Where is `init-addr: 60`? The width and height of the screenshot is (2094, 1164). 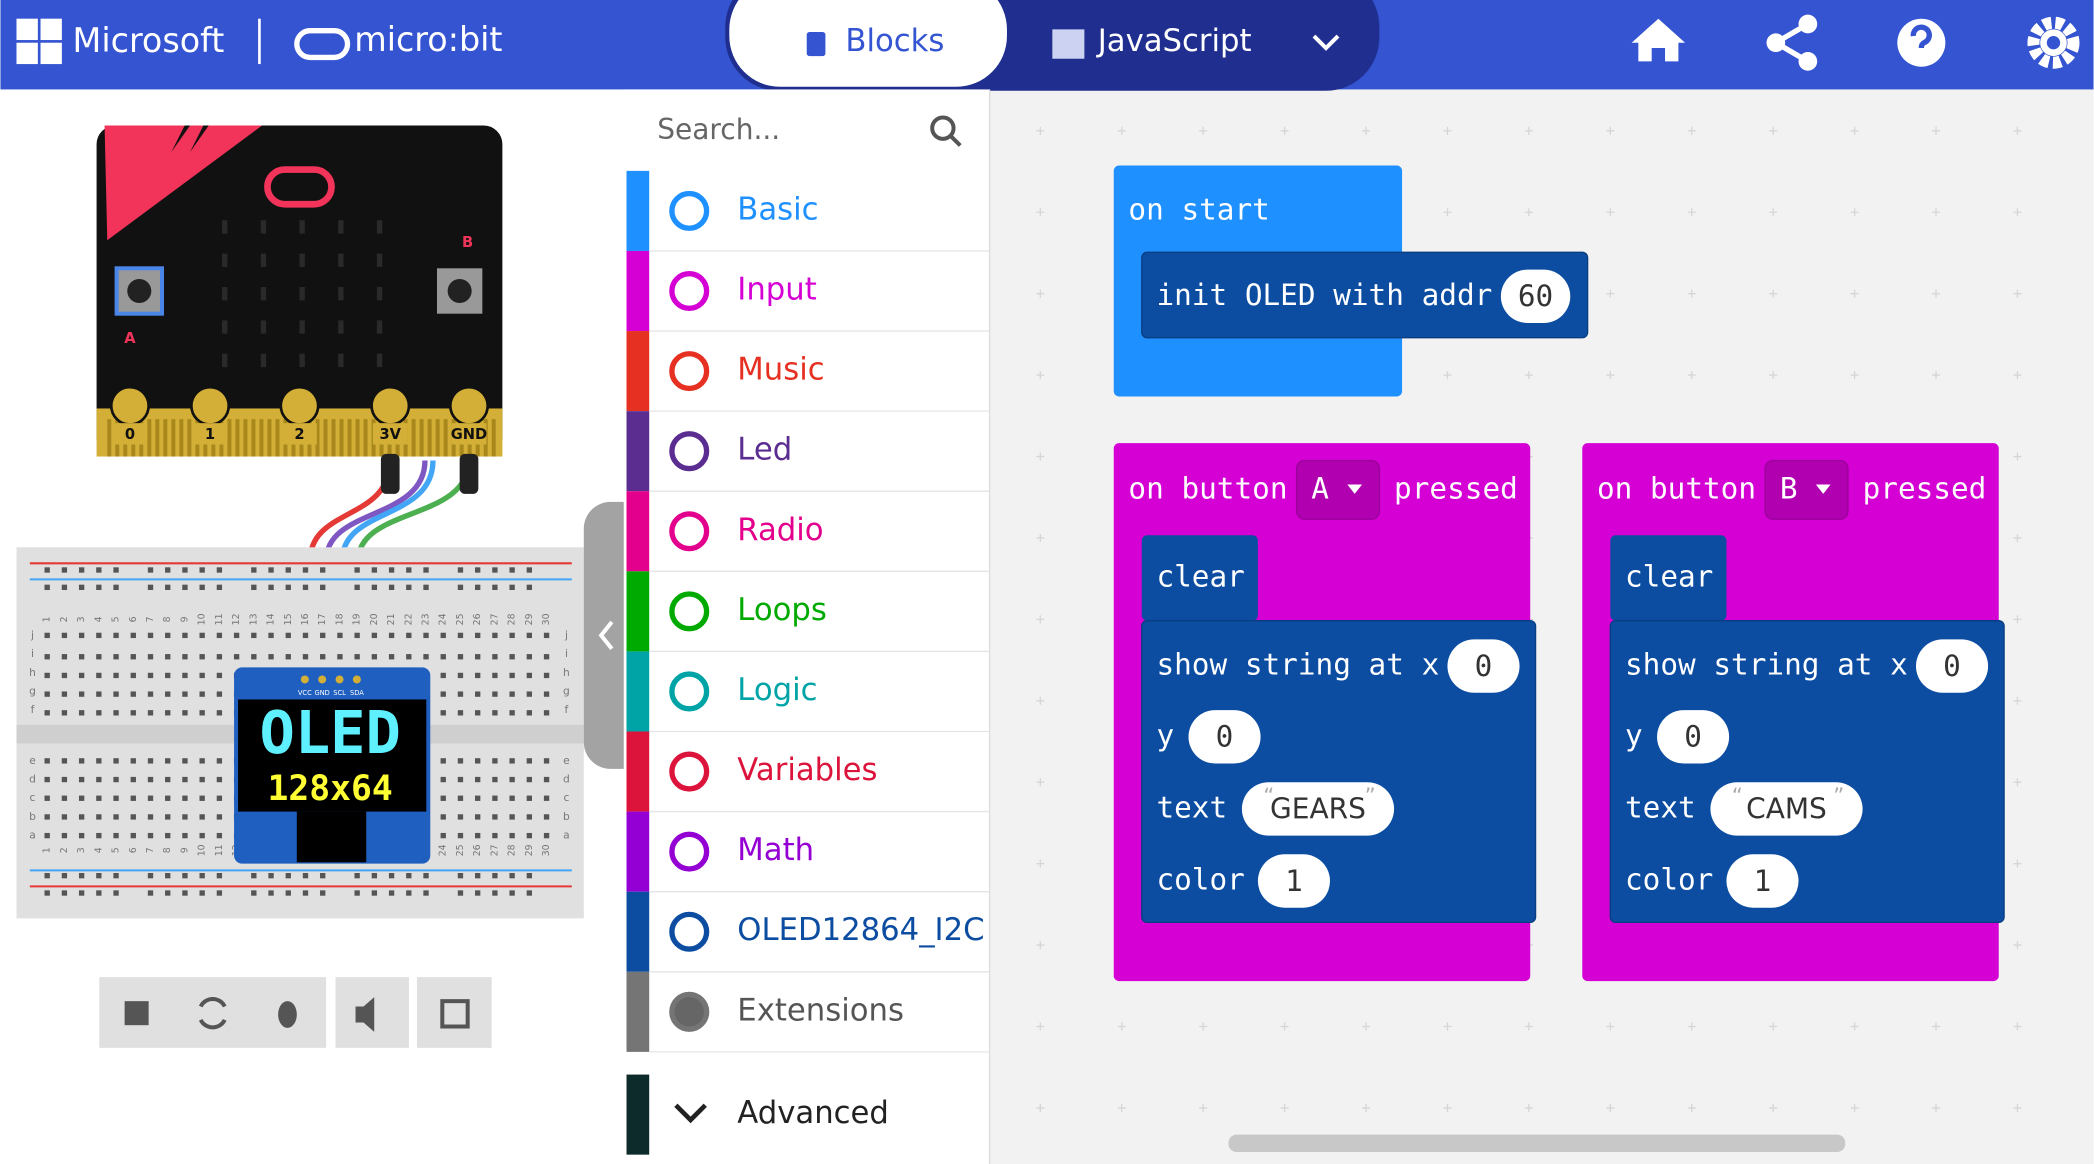 init-addr: 60 is located at coordinates (1535, 296).